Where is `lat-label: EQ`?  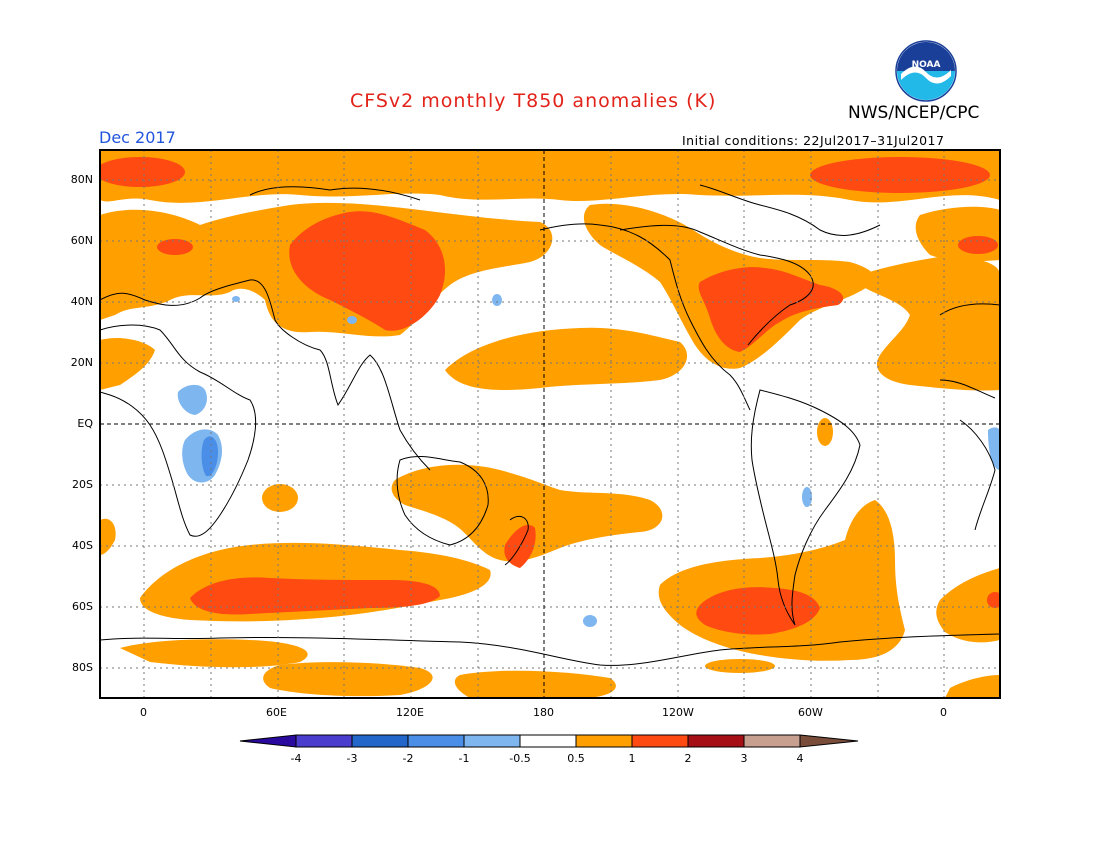 lat-label: EQ is located at coordinates (85, 423).